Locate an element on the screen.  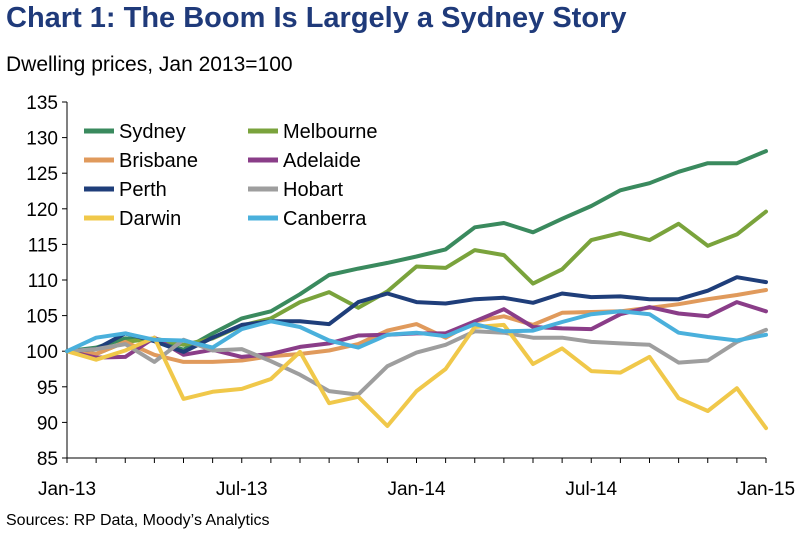
x-tick-label: Jan-13 is located at coordinates (67, 489).